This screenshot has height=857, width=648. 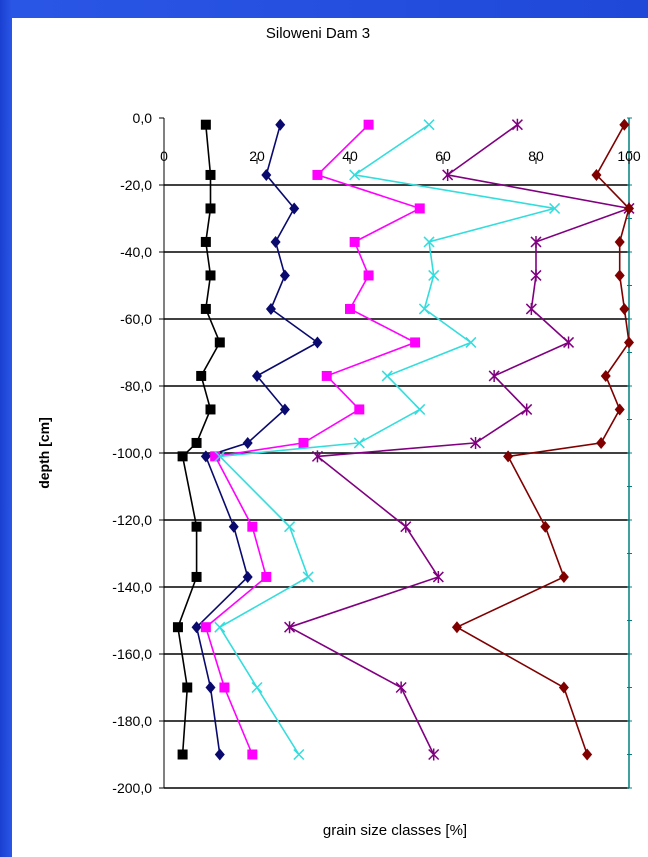 I want to click on x-tick-label: 100, so click(x=629, y=156).